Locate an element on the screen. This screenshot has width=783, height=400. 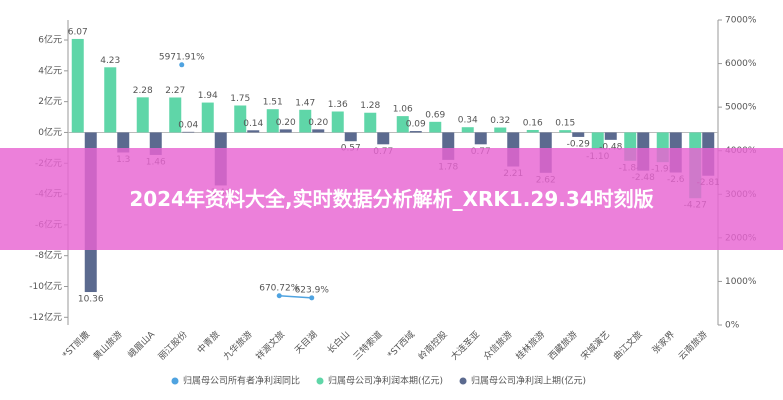
data-label: 670.72% is located at coordinates (279, 288).